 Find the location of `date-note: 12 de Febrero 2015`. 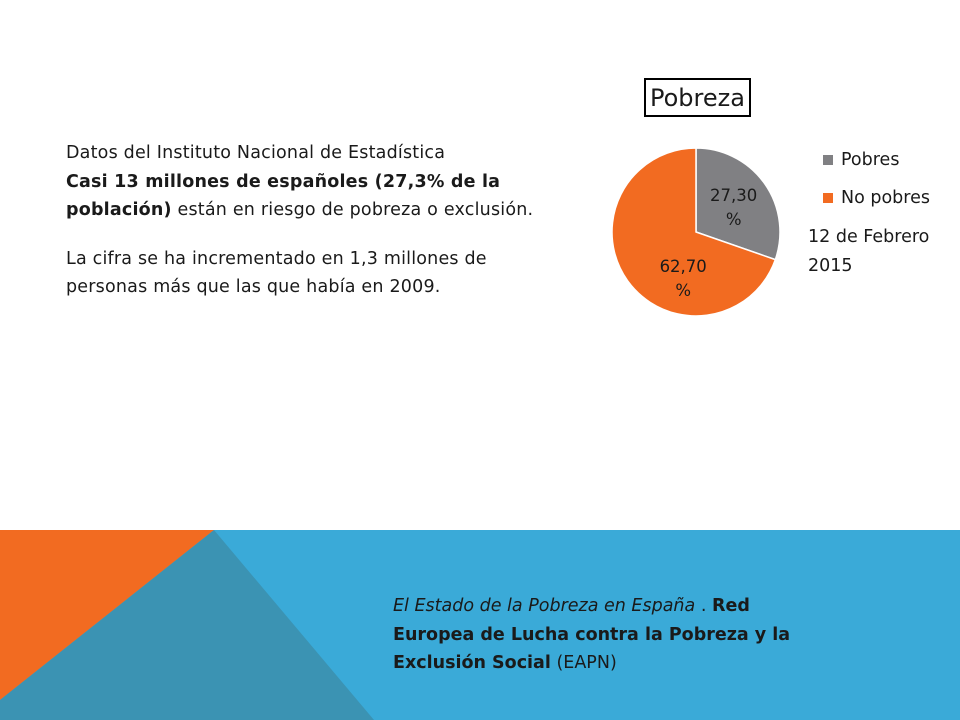

date-note: 12 de Febrero 2015 is located at coordinates (869, 251).